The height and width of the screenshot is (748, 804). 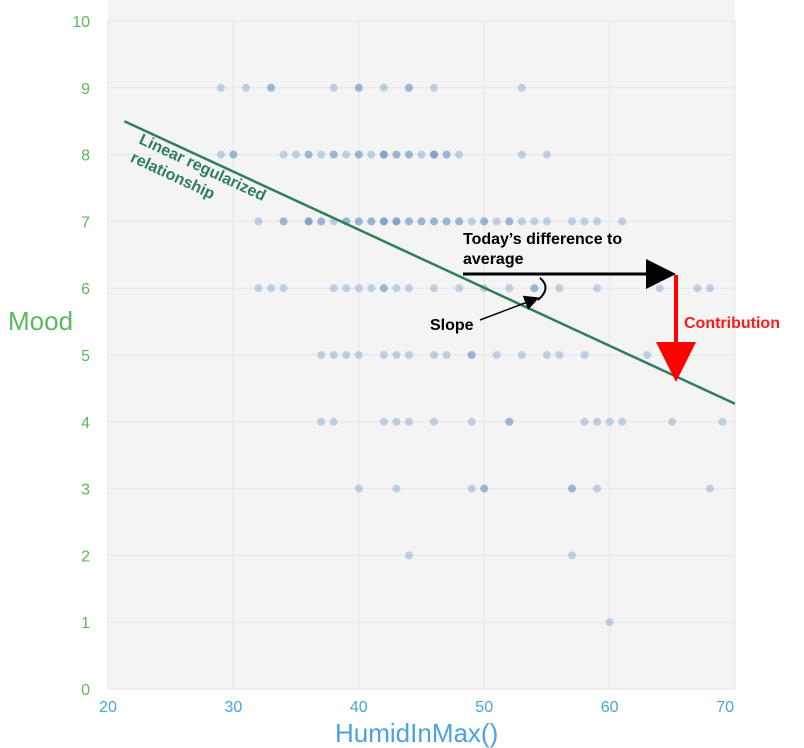 What do you see at coordinates (108, 707) in the screenshot?
I see `x-tick-label: 20` at bounding box center [108, 707].